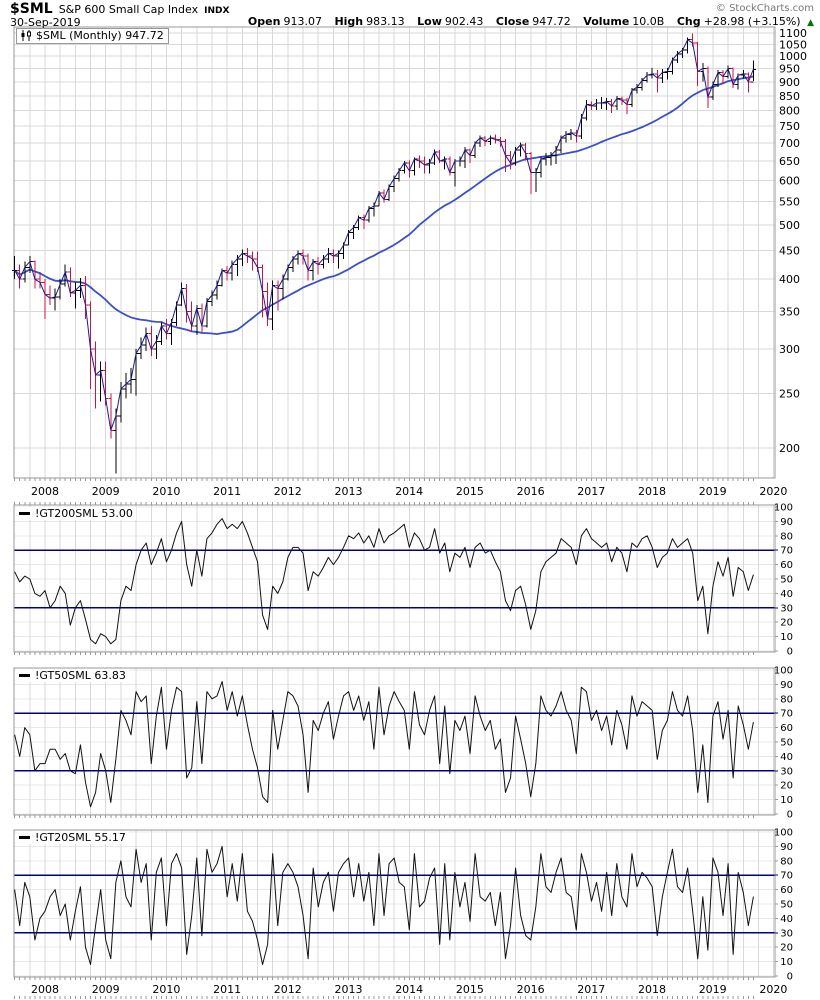 The image size is (820, 1000). I want to click on symbol: $SML, so click(31, 9).